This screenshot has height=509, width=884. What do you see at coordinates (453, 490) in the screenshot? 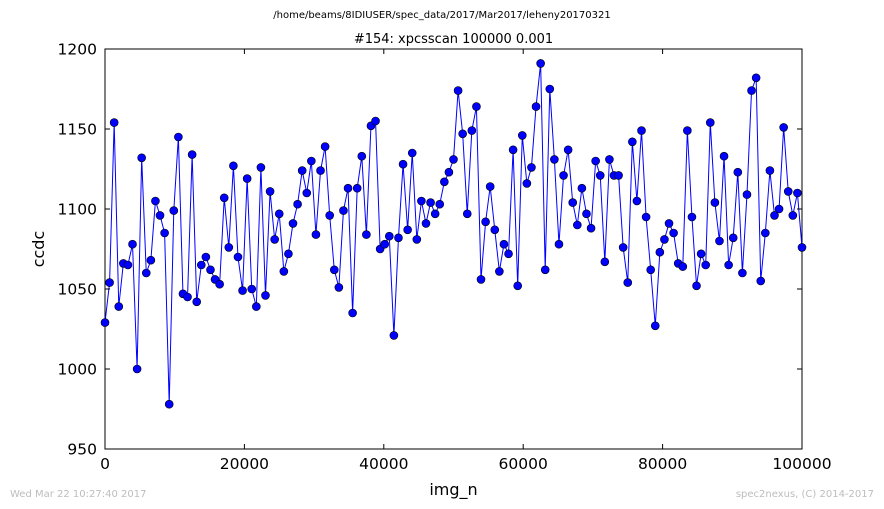
I see `x-axis-label: img_n` at bounding box center [453, 490].